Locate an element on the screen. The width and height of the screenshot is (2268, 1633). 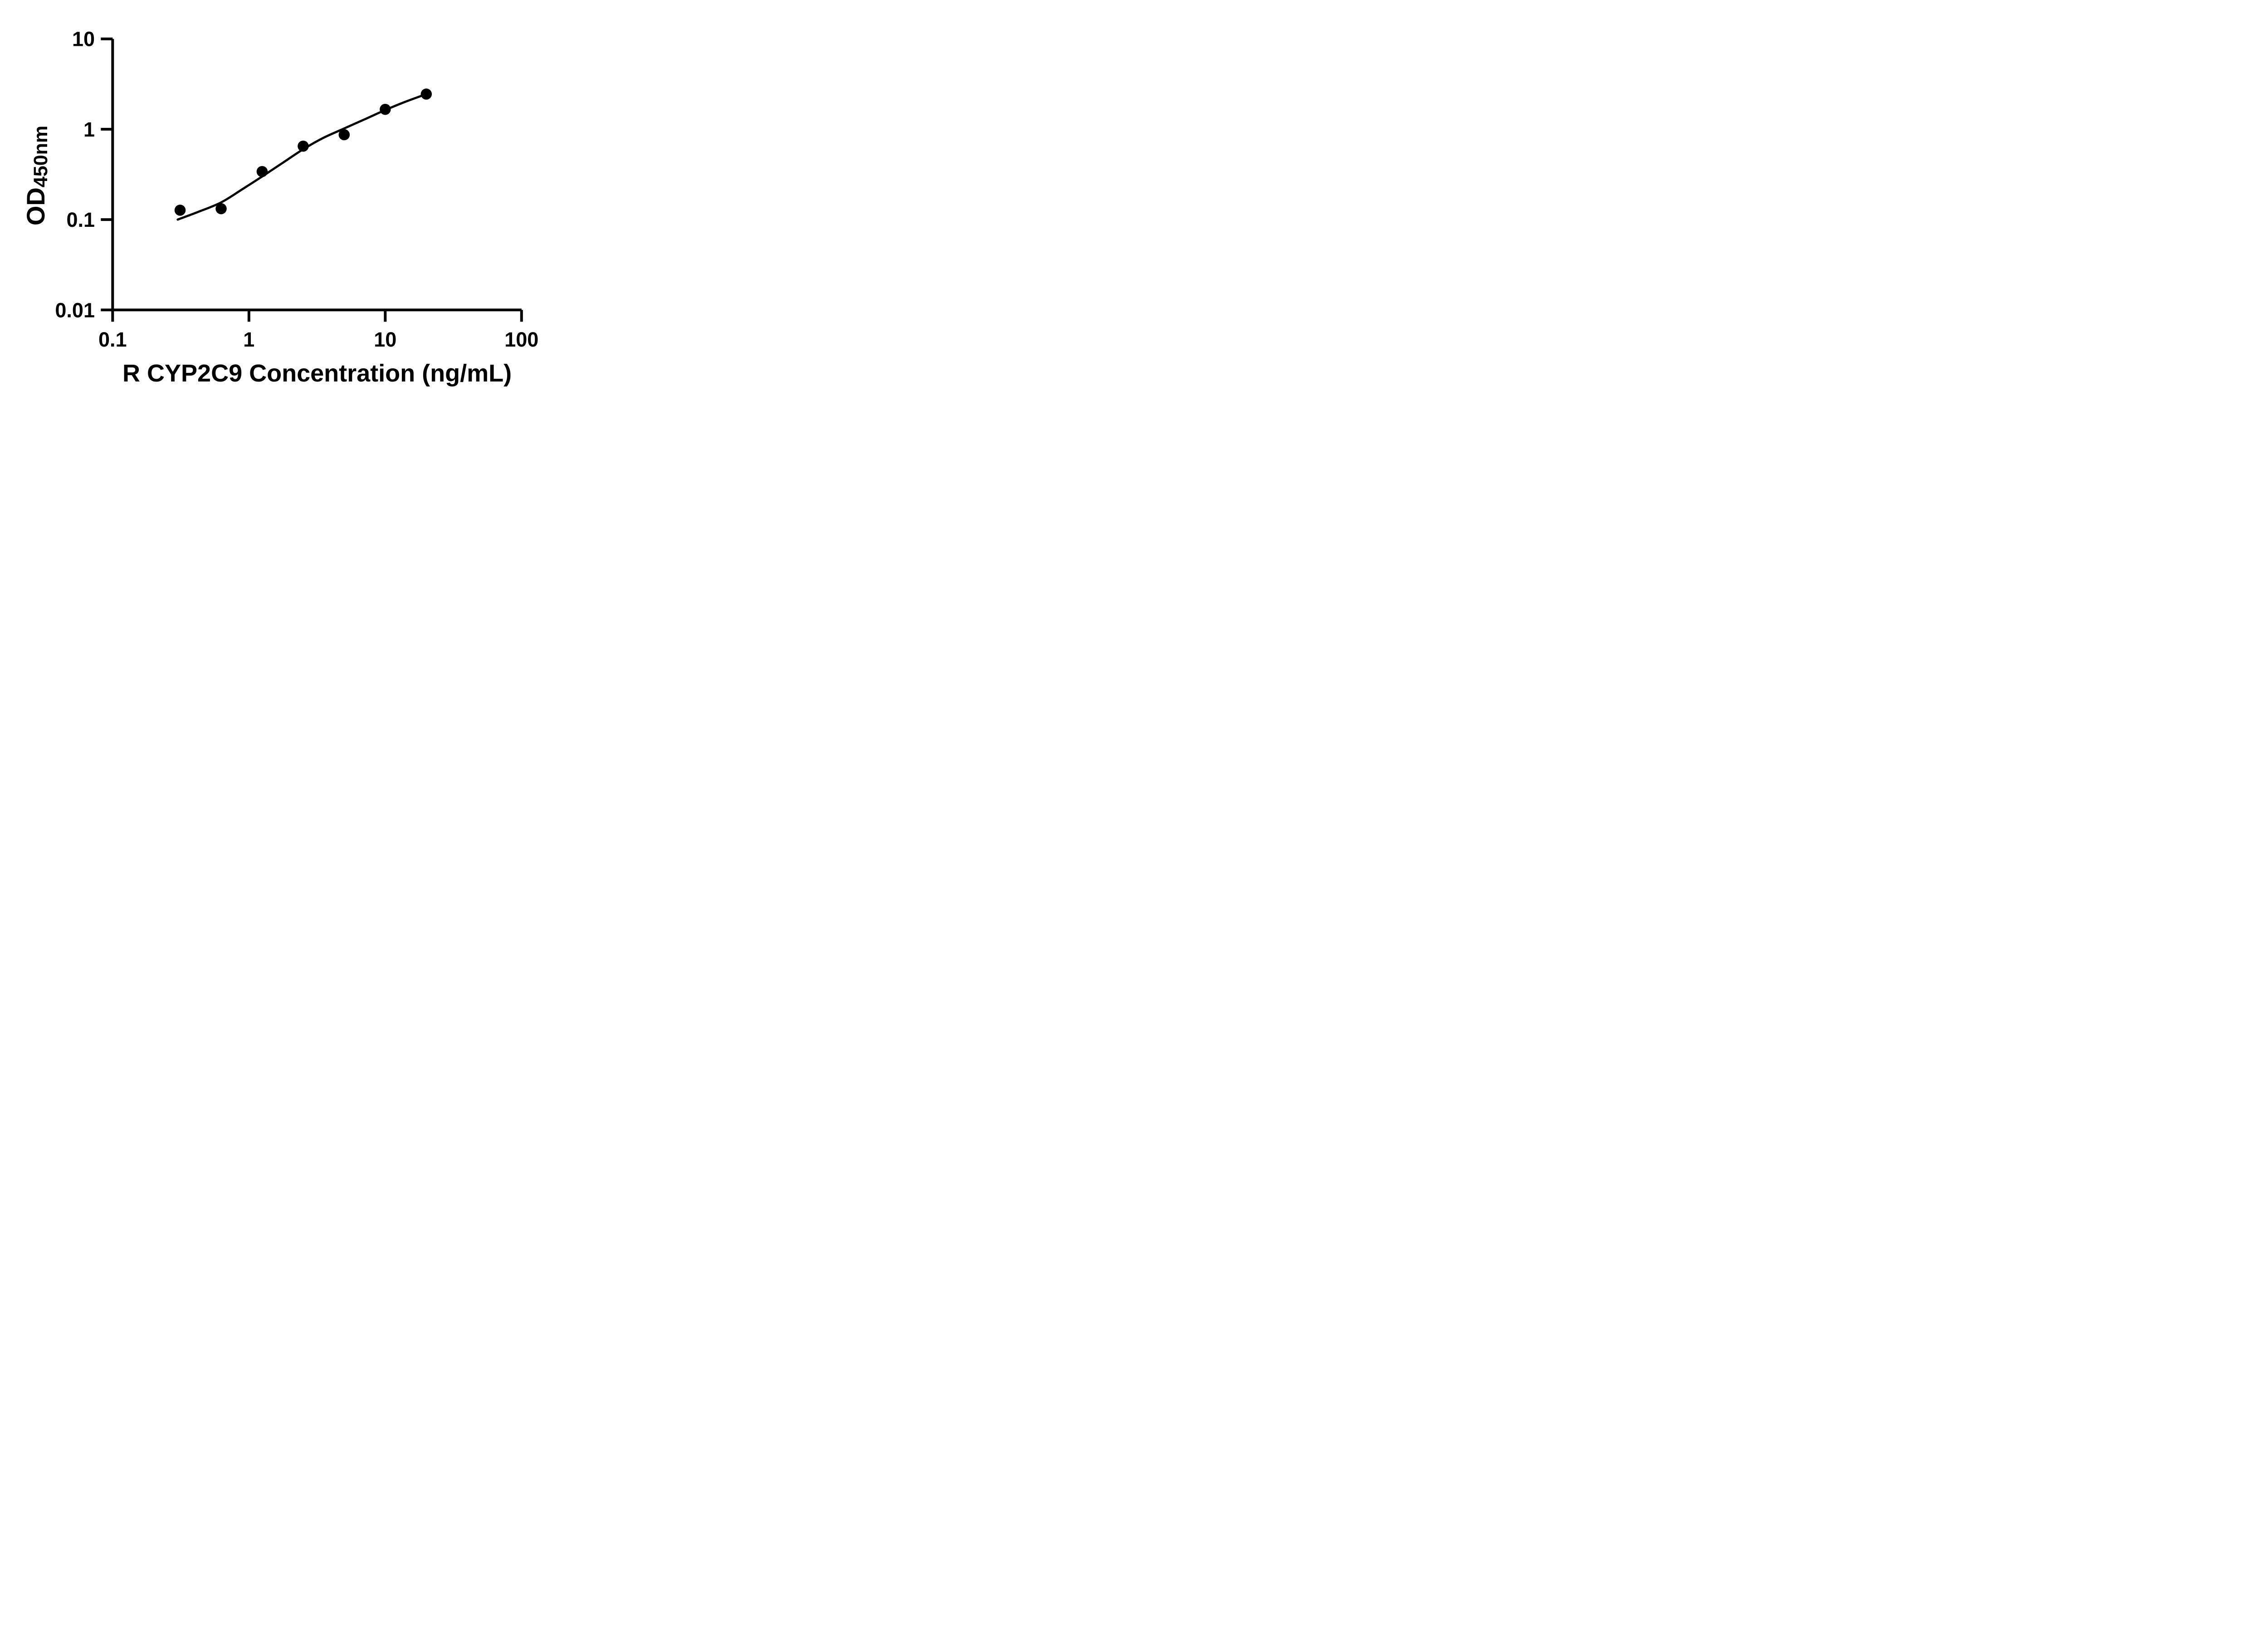
y-tick-label: 0.1 is located at coordinates (80, 219).